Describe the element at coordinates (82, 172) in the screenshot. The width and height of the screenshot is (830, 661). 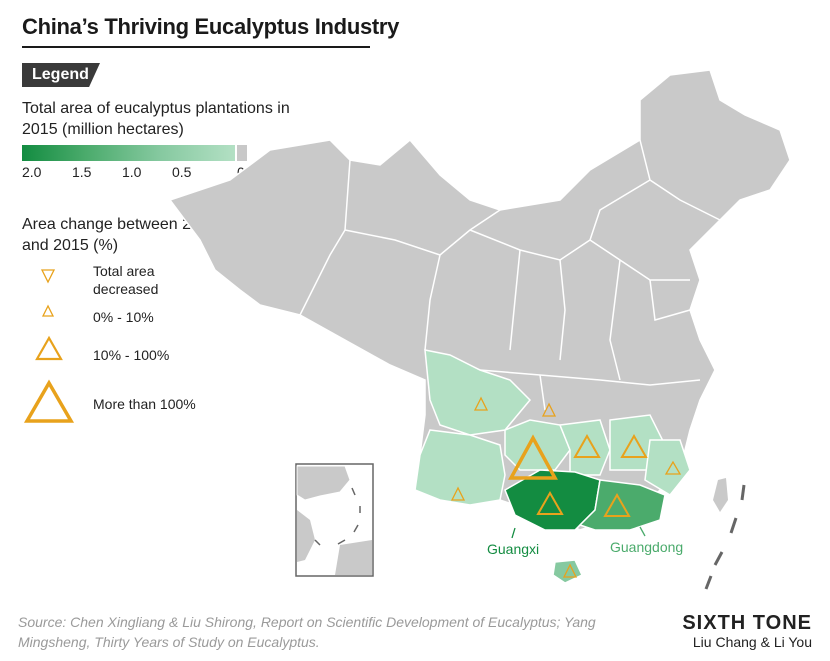
I see `tick-1-5: 1.5` at that location.